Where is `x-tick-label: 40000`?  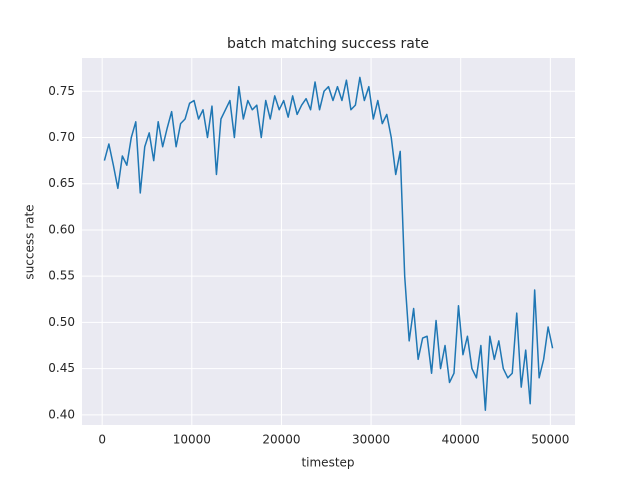 x-tick-label: 40000 is located at coordinates (461, 440).